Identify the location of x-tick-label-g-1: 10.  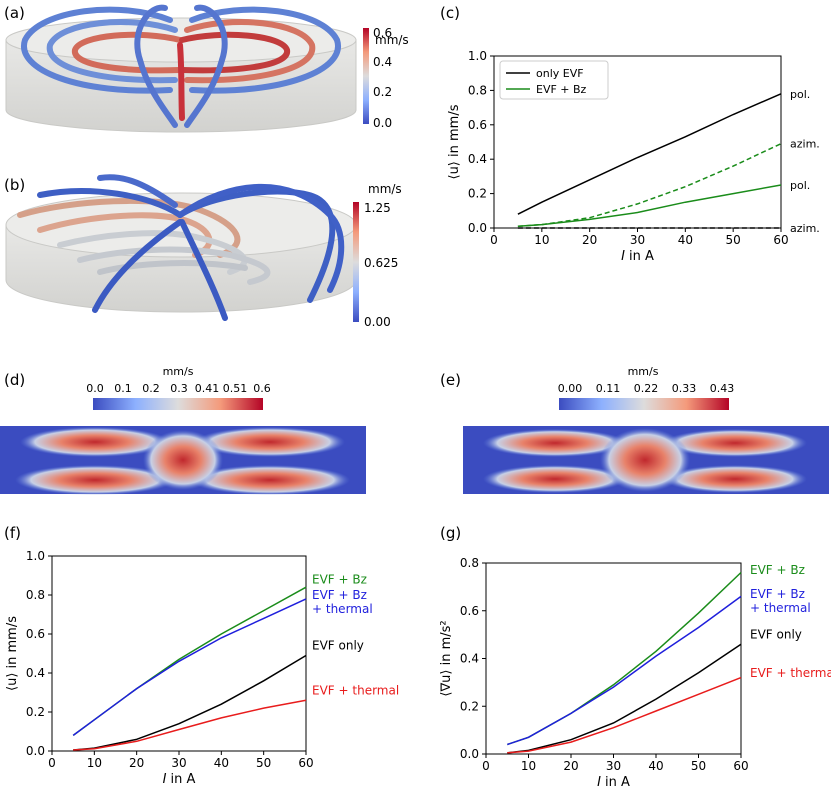
(528, 766).